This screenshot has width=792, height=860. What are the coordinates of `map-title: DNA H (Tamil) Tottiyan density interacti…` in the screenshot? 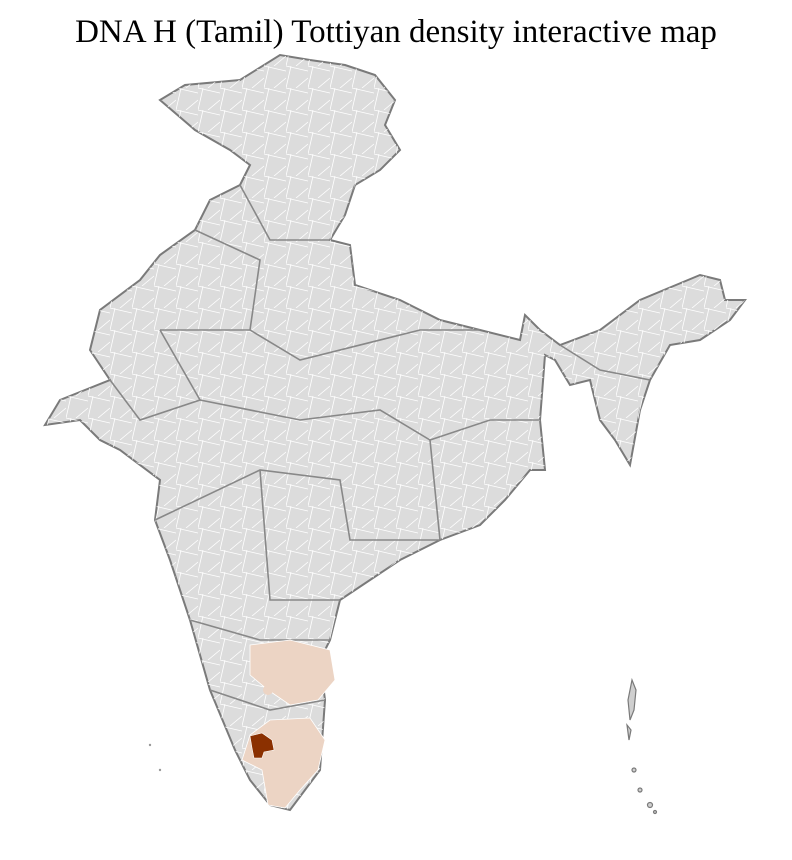 It's located at (396, 32).